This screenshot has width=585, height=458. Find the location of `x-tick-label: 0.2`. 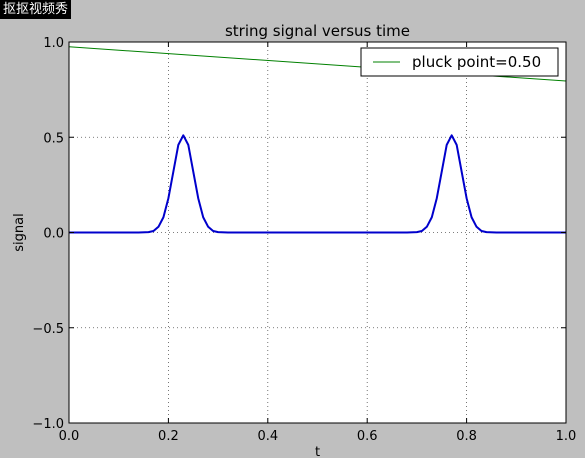

x-tick-label: 0.2 is located at coordinates (168, 436).